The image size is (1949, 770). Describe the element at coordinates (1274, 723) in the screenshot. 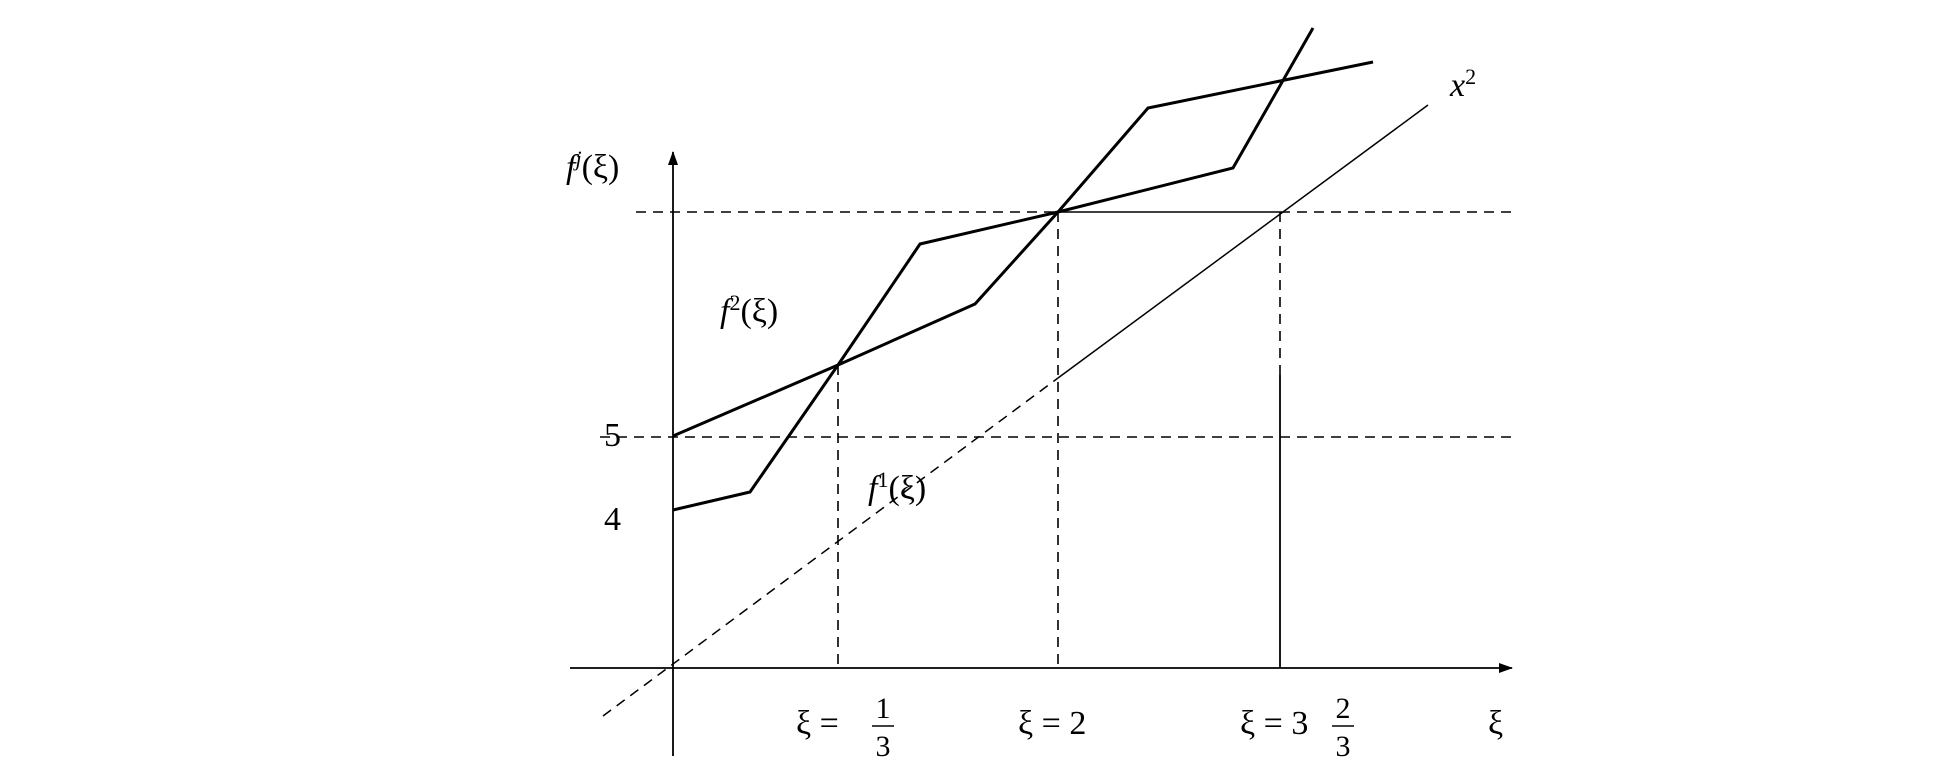

I see `marker-label-three-two-thirds-text: ξ = 3` at that location.